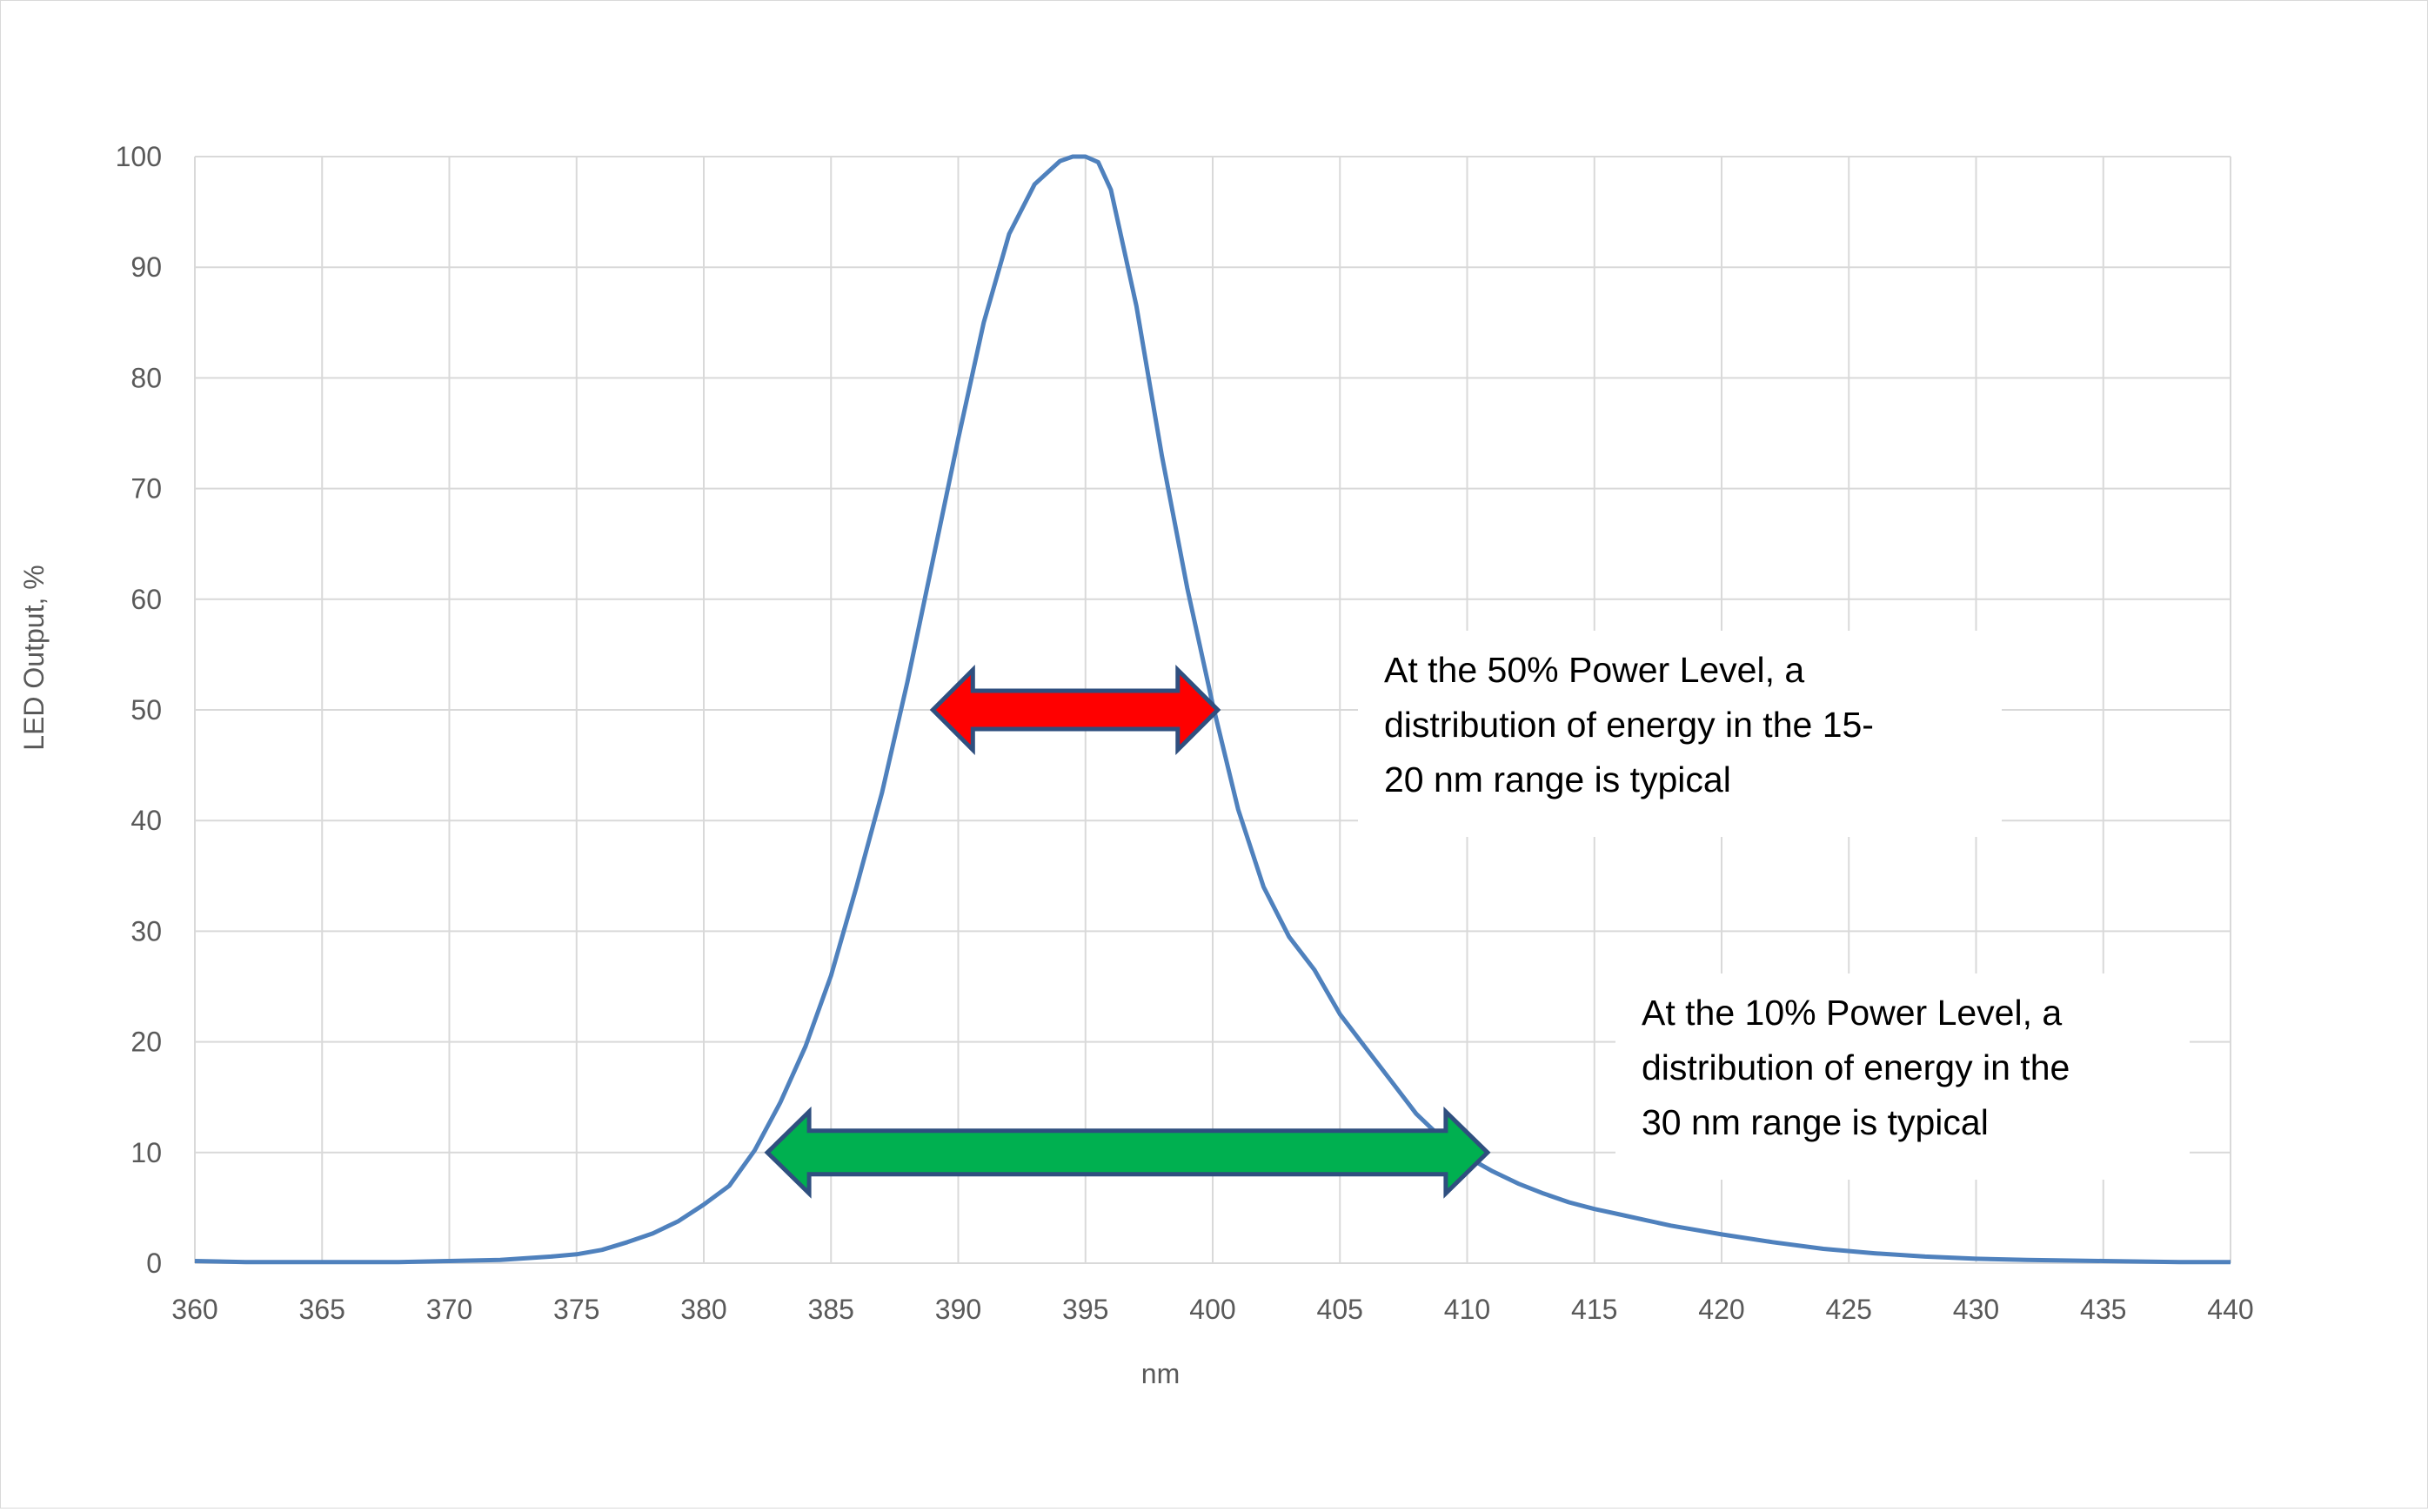 Image resolution: width=2428 pixels, height=1512 pixels. I want to click on y-tick-label: 70, so click(146, 489).